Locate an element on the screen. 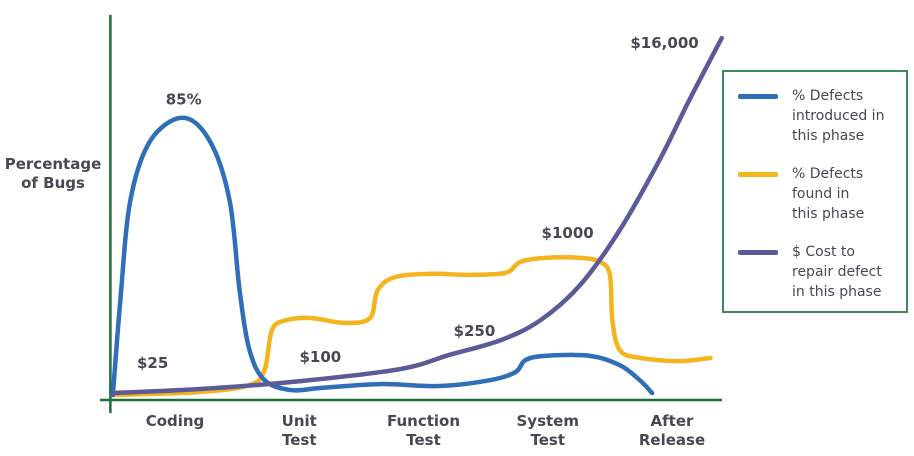  x-tick-label: After Release is located at coordinates (672, 430).